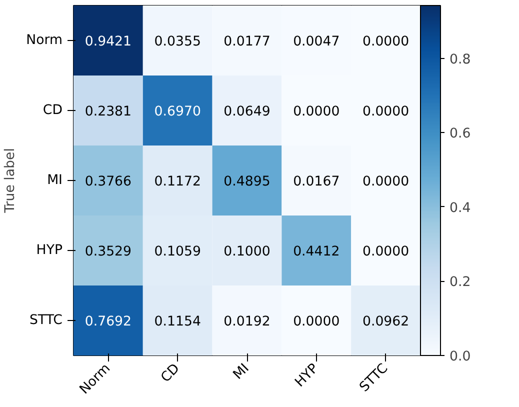 The image size is (519, 407). Describe the element at coordinates (52, 110) in the screenshot. I see `y-tick-label: CD` at that location.